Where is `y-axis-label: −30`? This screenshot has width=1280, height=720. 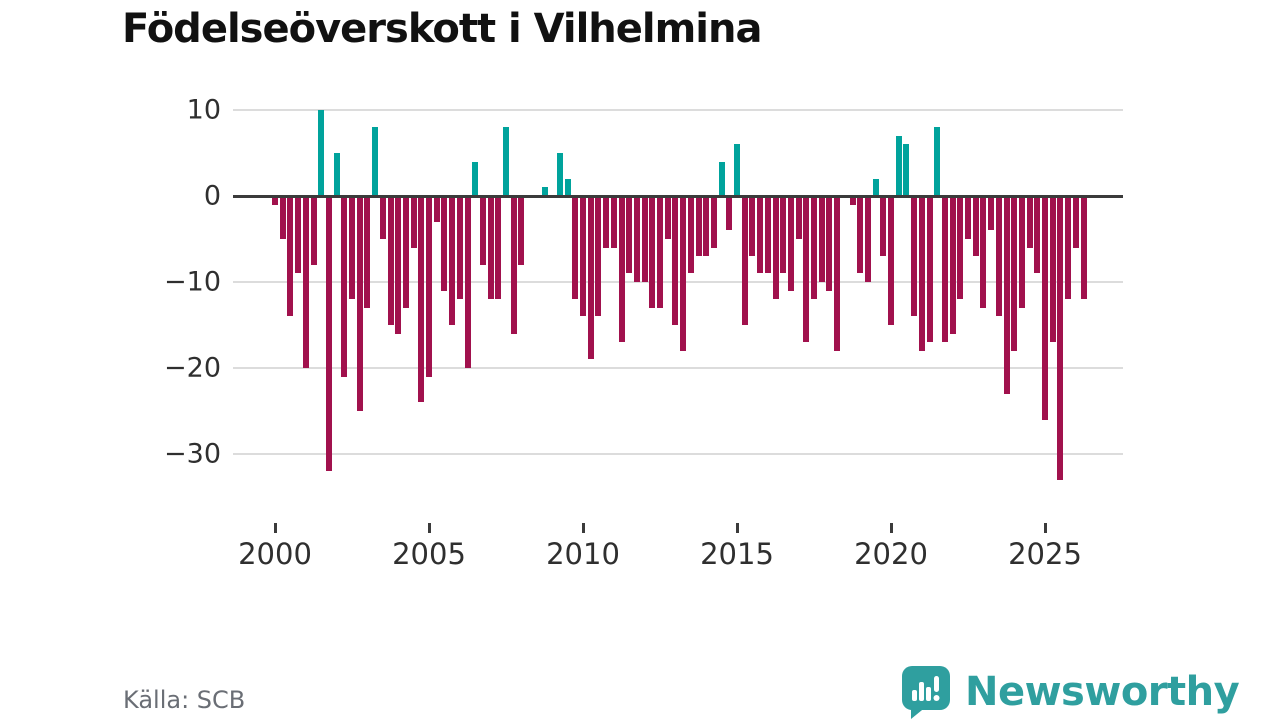 y-axis-label: −30 is located at coordinates (192, 454).